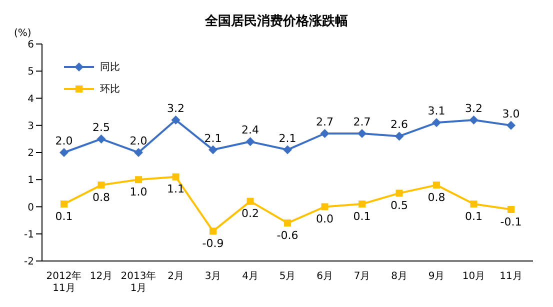 This screenshot has height=307, width=553. Describe the element at coordinates (31, 154) in the screenshot. I see `y-tick-label: 2` at that location.